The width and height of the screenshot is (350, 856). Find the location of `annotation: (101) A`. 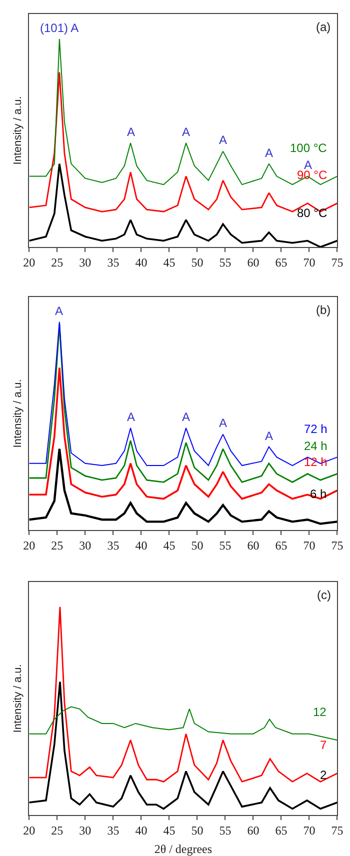

annotation: (101) A is located at coordinates (59, 28).